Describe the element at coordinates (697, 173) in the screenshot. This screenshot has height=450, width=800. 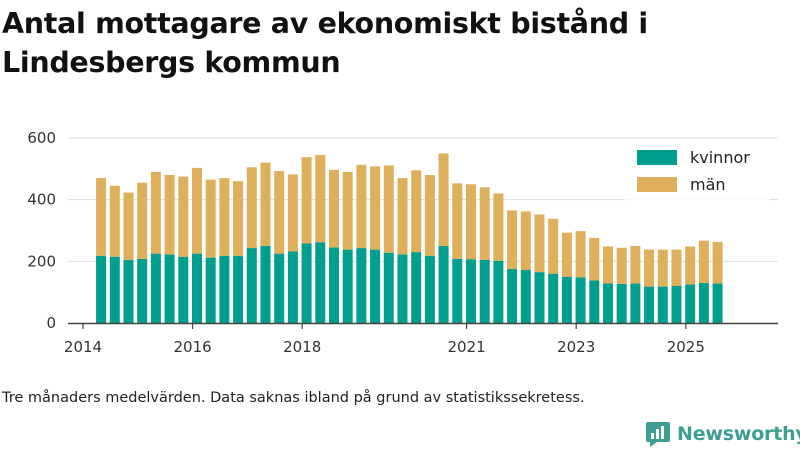
I see `legend: kvinnor män` at that location.